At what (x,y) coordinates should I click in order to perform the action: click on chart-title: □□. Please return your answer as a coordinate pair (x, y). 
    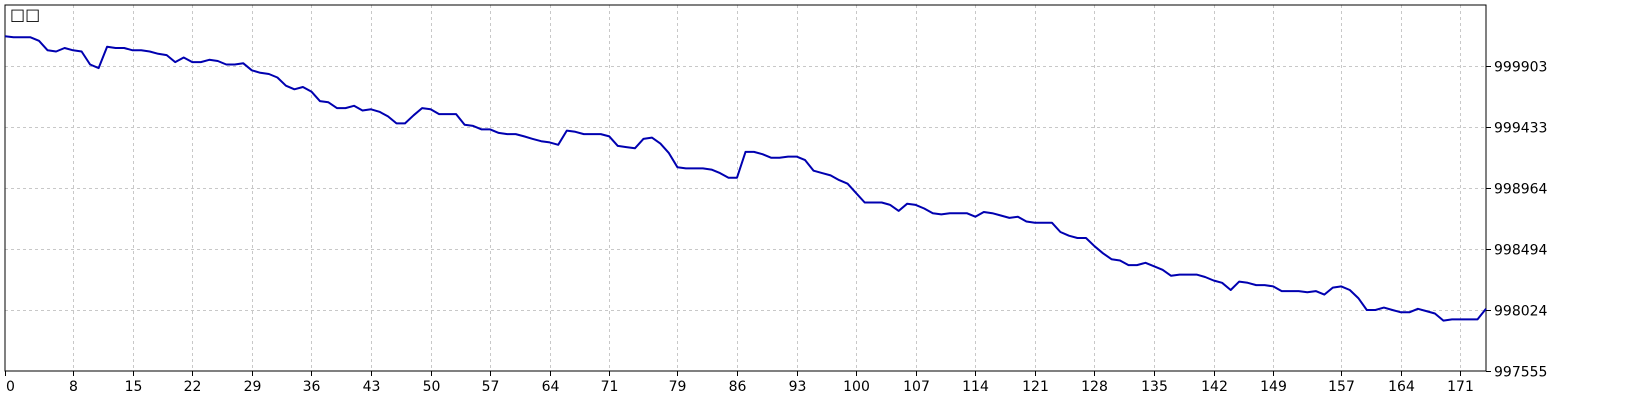
    Looking at the image, I should click on (25, 14).